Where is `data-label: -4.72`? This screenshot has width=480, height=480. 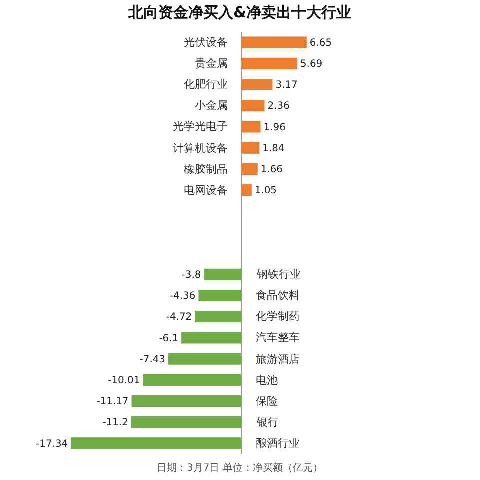 data-label: -4.72 is located at coordinates (179, 318).